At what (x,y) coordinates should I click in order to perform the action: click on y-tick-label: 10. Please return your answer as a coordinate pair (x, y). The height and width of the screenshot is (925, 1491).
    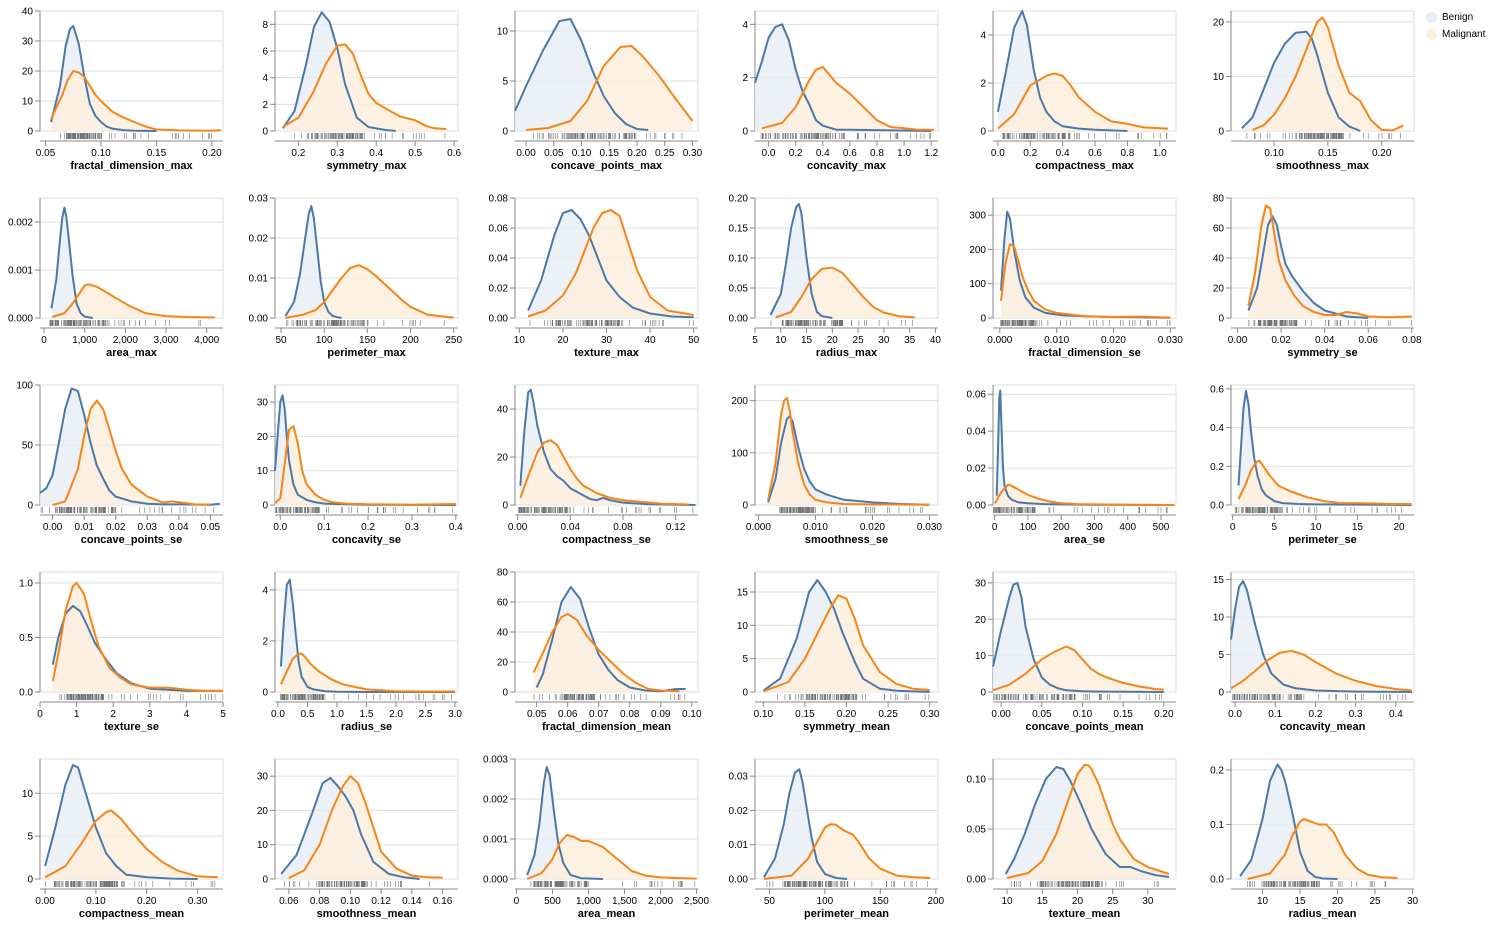
    Looking at the image, I should click on (981, 656).